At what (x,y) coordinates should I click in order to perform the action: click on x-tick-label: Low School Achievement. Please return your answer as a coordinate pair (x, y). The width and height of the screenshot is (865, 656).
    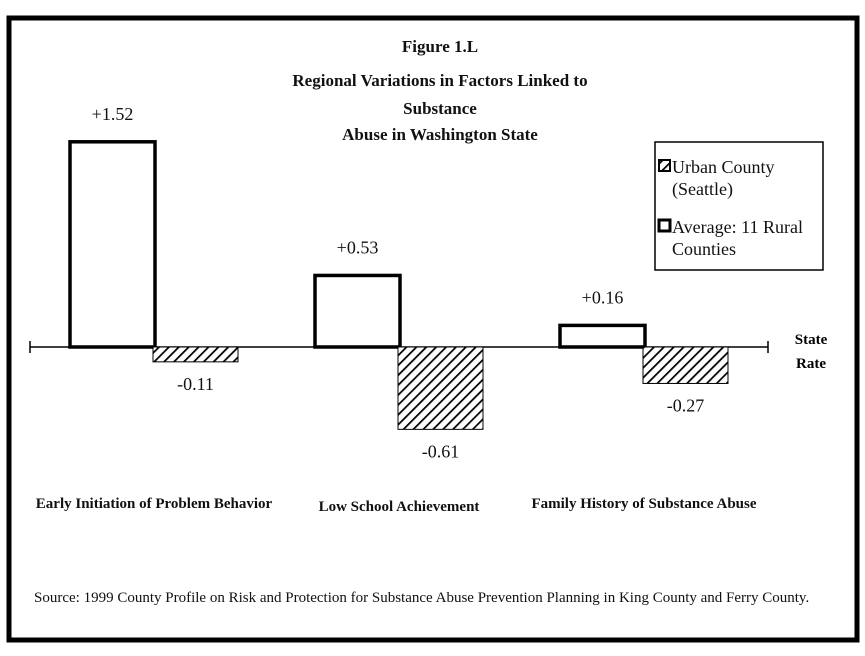
    Looking at the image, I should click on (399, 507).